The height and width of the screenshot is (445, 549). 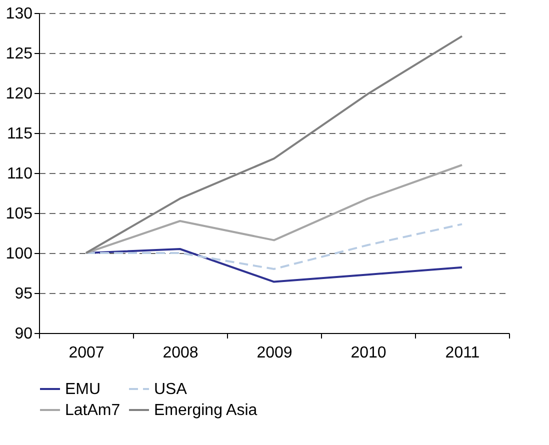 I want to click on y-tick-label: 115, so click(x=19, y=134).